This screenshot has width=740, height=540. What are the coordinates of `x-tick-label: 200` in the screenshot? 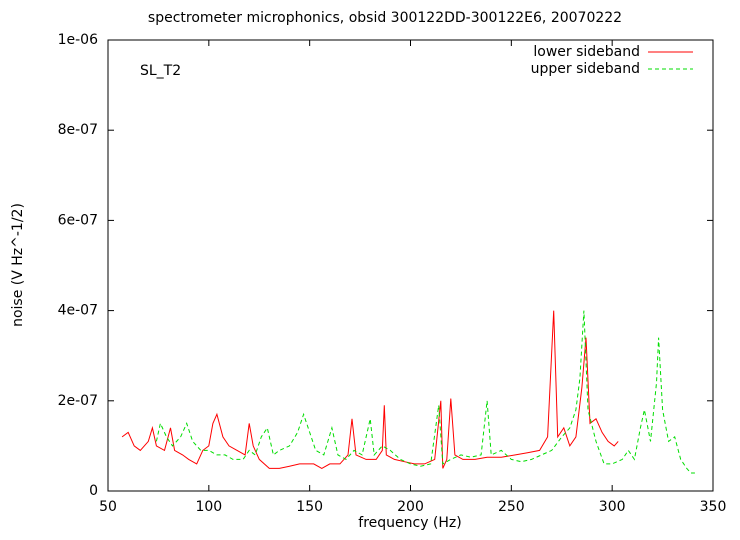 It's located at (410, 507).